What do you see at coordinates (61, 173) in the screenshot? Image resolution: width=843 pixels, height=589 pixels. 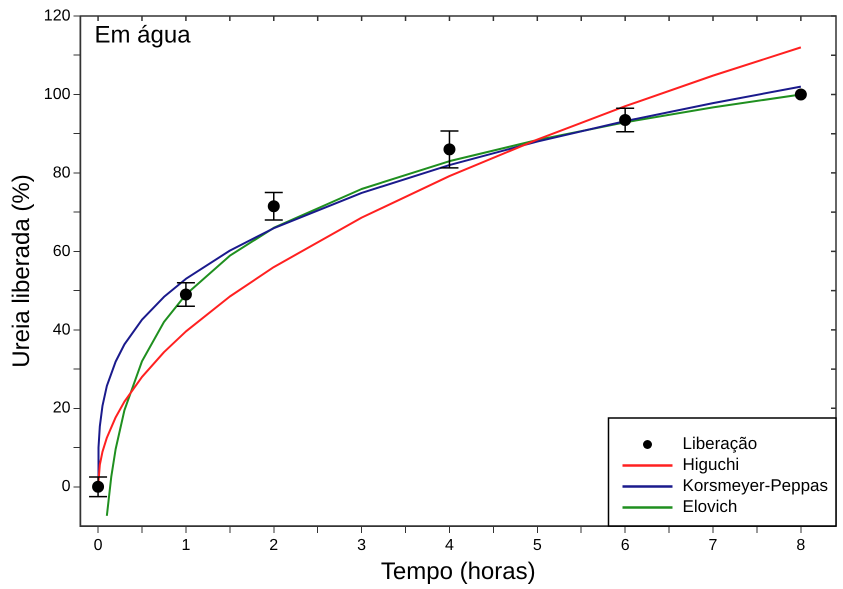 I see `y-tick-label: 80` at bounding box center [61, 173].